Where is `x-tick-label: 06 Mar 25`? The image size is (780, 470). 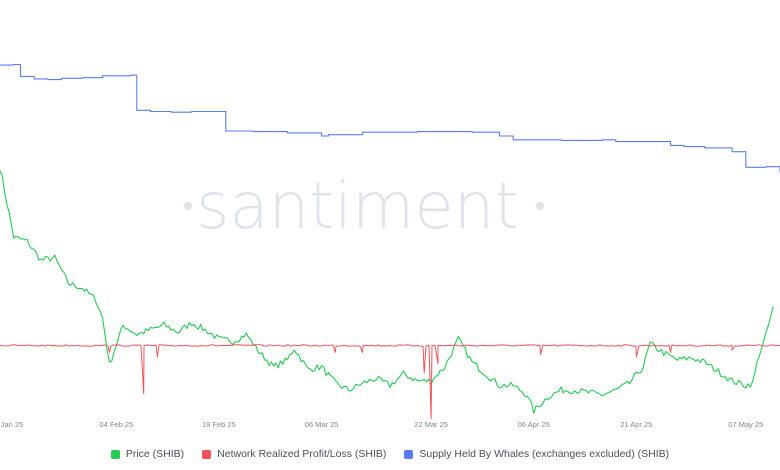 x-tick-label: 06 Mar 25 is located at coordinates (322, 424).